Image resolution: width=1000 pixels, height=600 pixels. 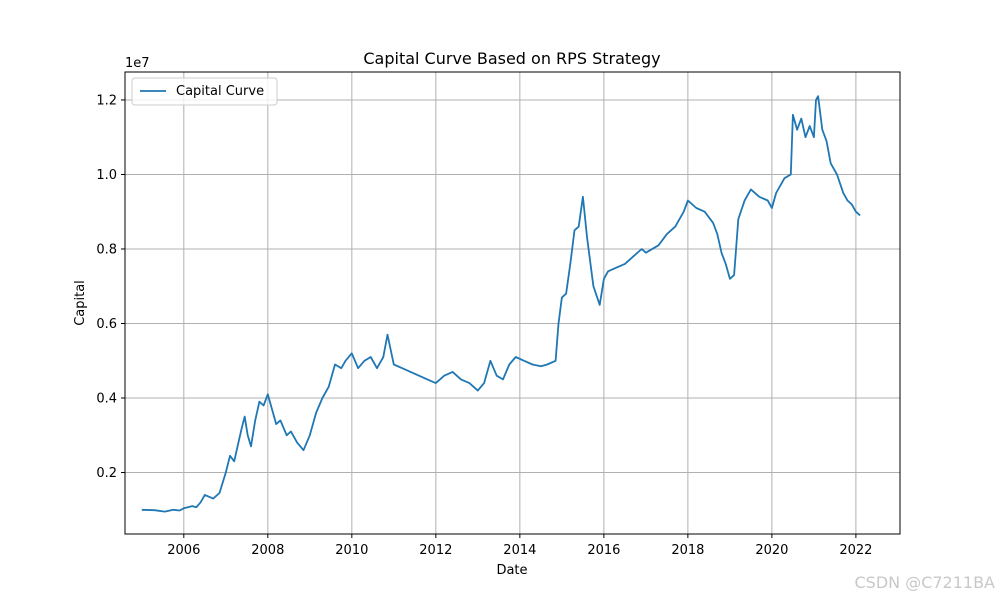 What do you see at coordinates (137, 63) in the screenshot?
I see `y-offset-text: 1e7` at bounding box center [137, 63].